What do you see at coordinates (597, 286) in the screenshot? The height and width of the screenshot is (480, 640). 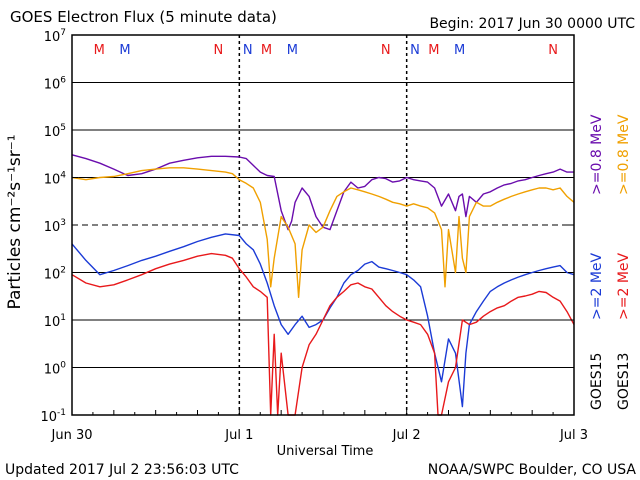 I see `energy-label-0-0: >=2 MeV` at bounding box center [597, 286].